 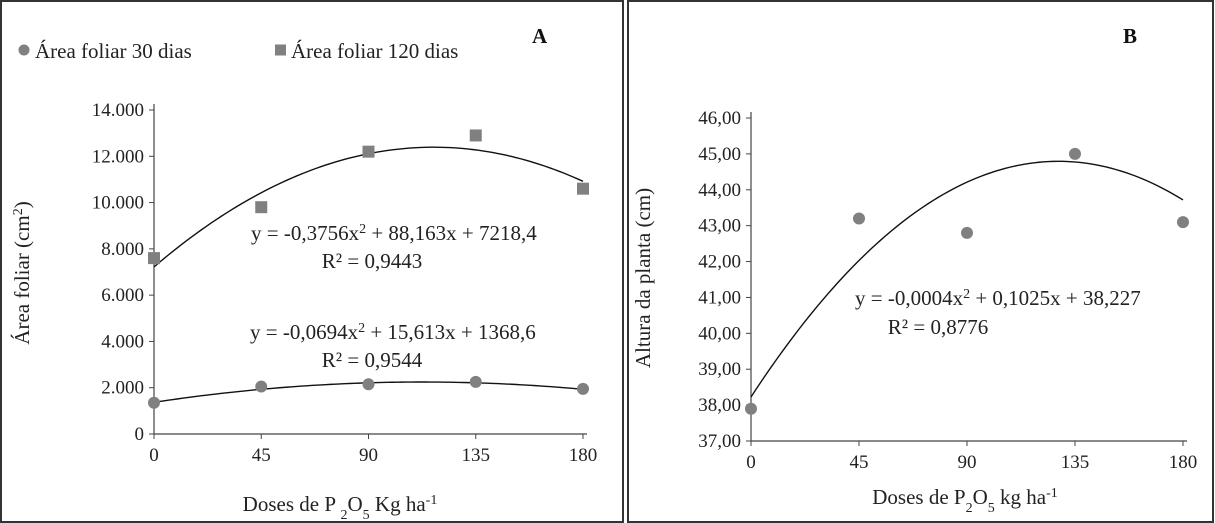 What do you see at coordinates (966, 294) in the screenshot?
I see `eq-b-exp: 2` at bounding box center [966, 294].